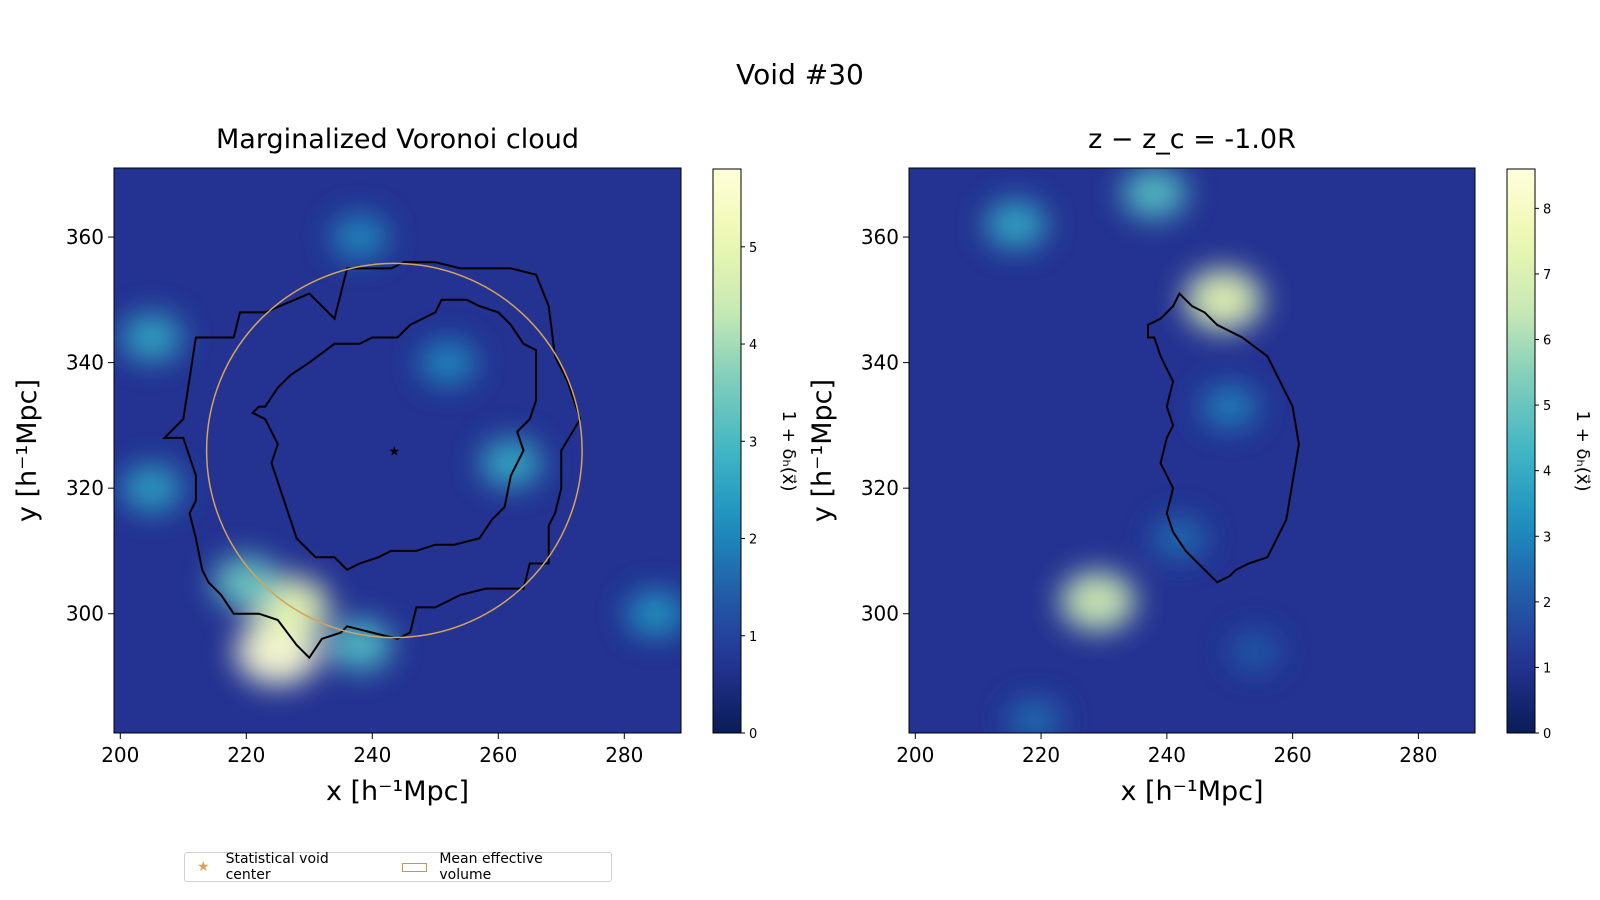  I want to click on contour-outer, so click(371, 460).